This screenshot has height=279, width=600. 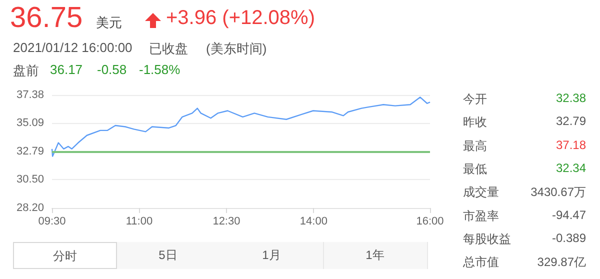 I want to click on text: 36.17, so click(x=66, y=69).